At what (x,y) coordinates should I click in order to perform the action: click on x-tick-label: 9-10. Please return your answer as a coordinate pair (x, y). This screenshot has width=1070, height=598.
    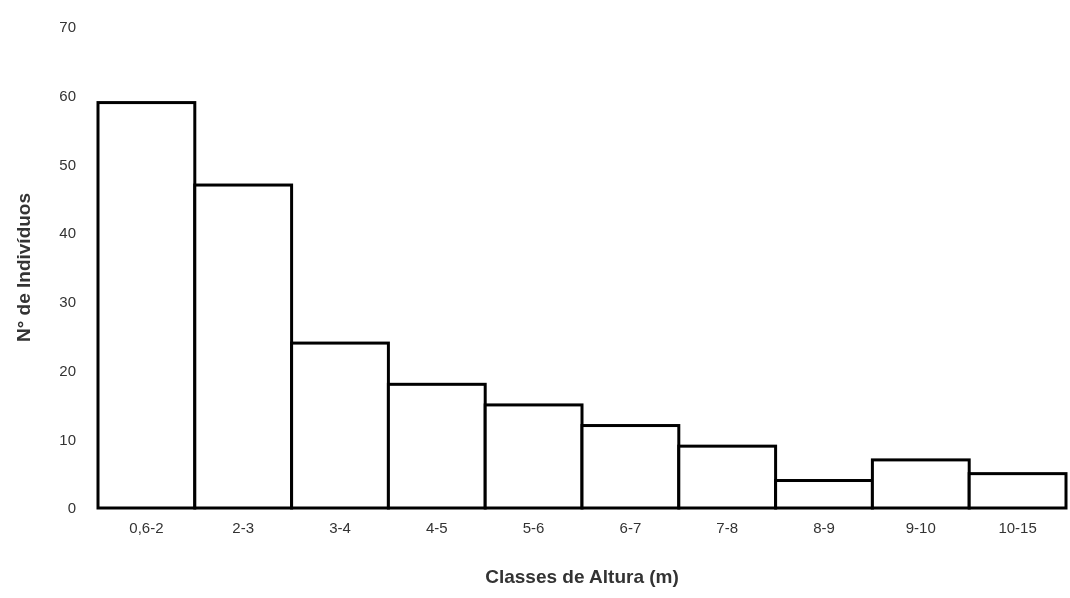
    Looking at the image, I should click on (920, 527).